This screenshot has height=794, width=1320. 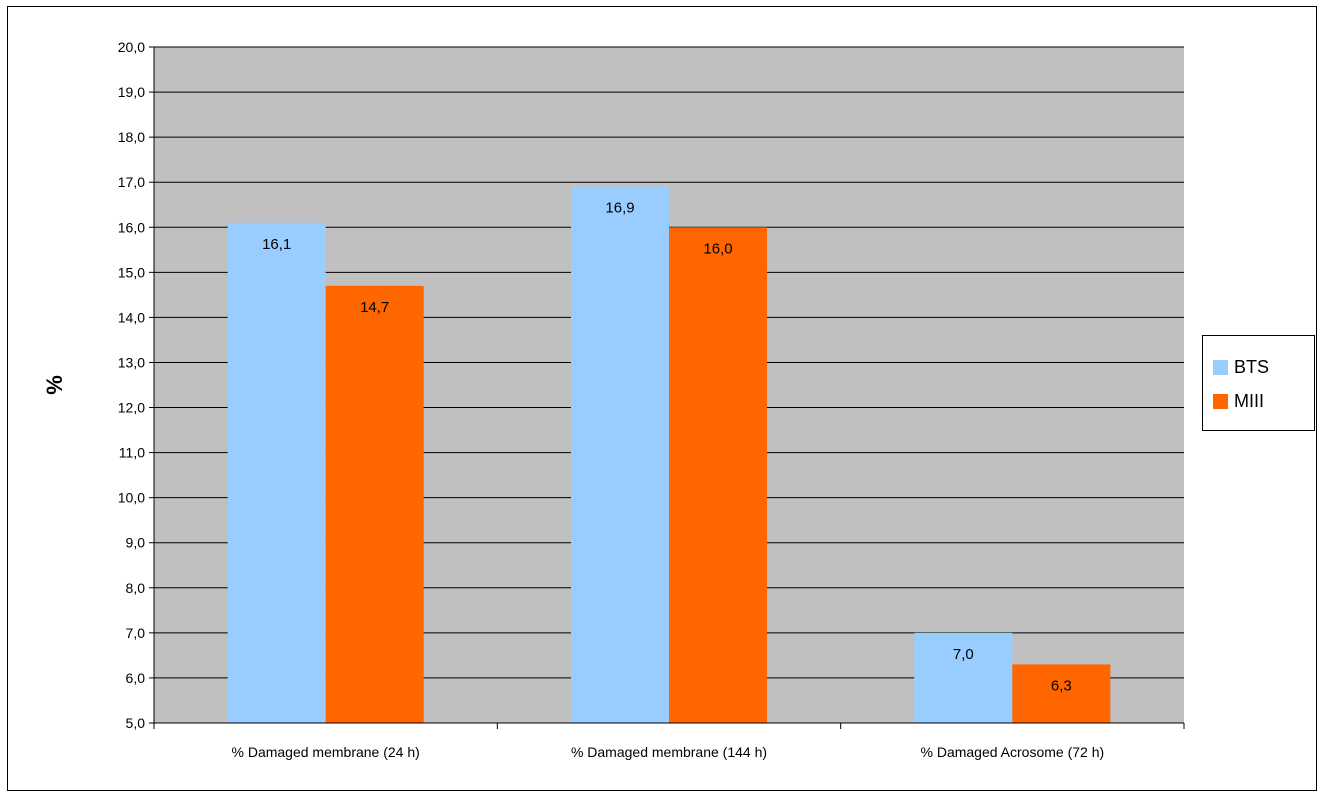 What do you see at coordinates (131, 408) in the screenshot?
I see `y-tick-label: 12,0` at bounding box center [131, 408].